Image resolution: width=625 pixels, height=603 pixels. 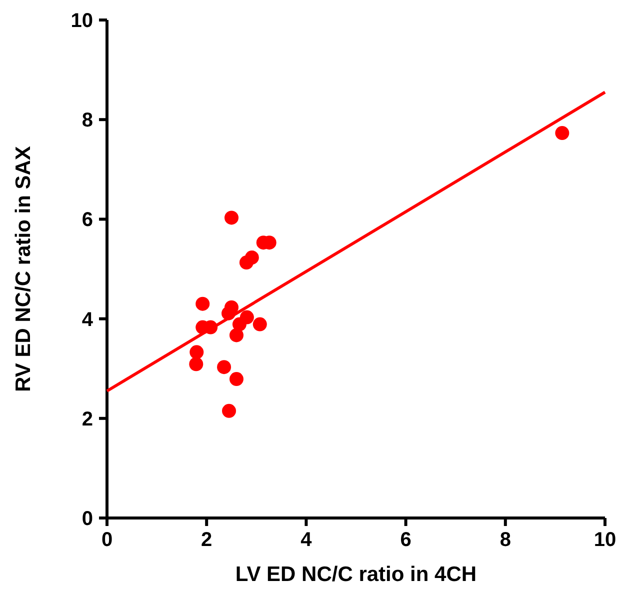 What do you see at coordinates (605, 540) in the screenshot?
I see `x-tick-label: 10` at bounding box center [605, 540].